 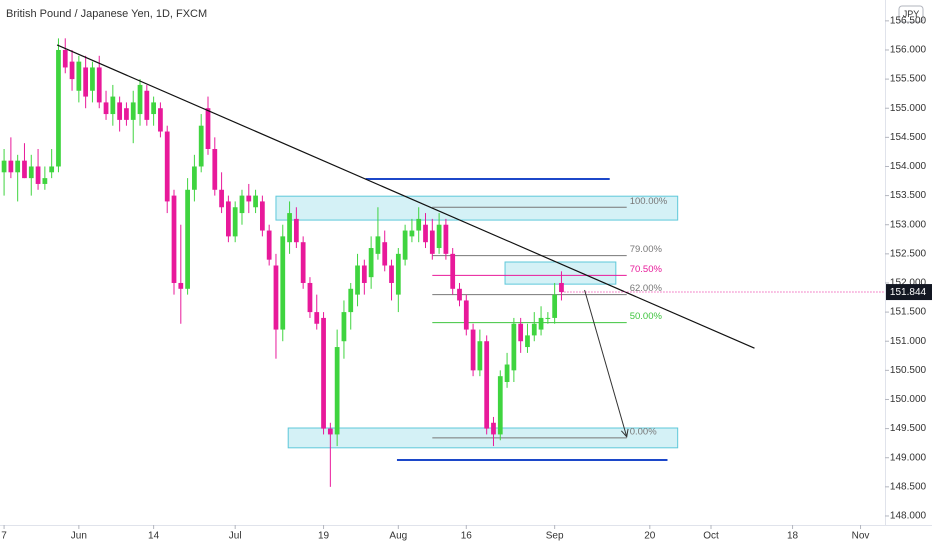 What do you see at coordinates (908, 108) in the screenshot?
I see `y-tick-label: 155.000` at bounding box center [908, 108].